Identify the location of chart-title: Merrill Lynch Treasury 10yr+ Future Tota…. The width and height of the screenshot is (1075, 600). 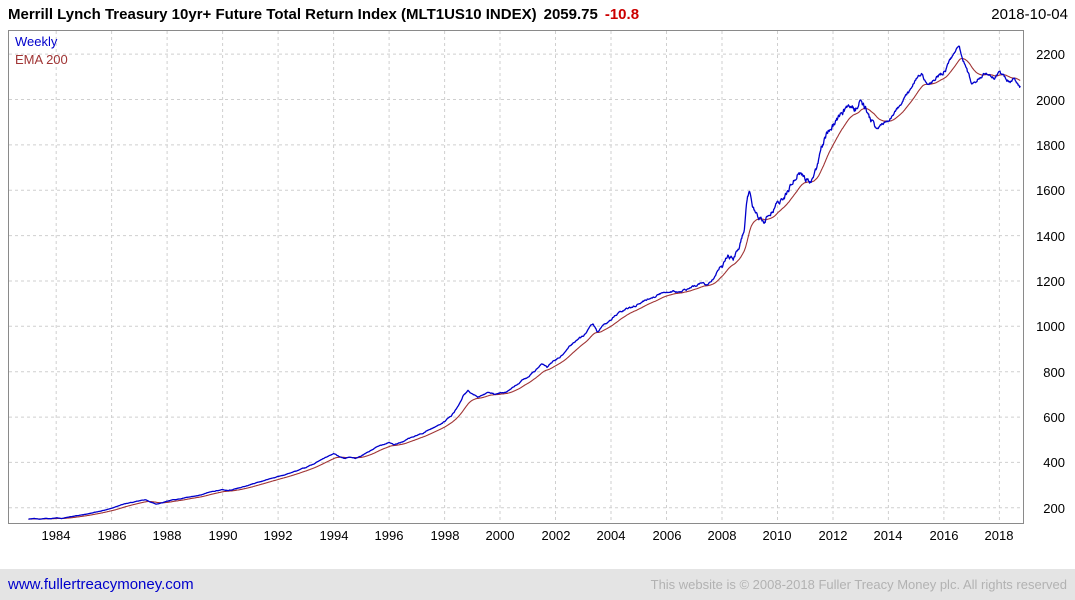
(323, 14).